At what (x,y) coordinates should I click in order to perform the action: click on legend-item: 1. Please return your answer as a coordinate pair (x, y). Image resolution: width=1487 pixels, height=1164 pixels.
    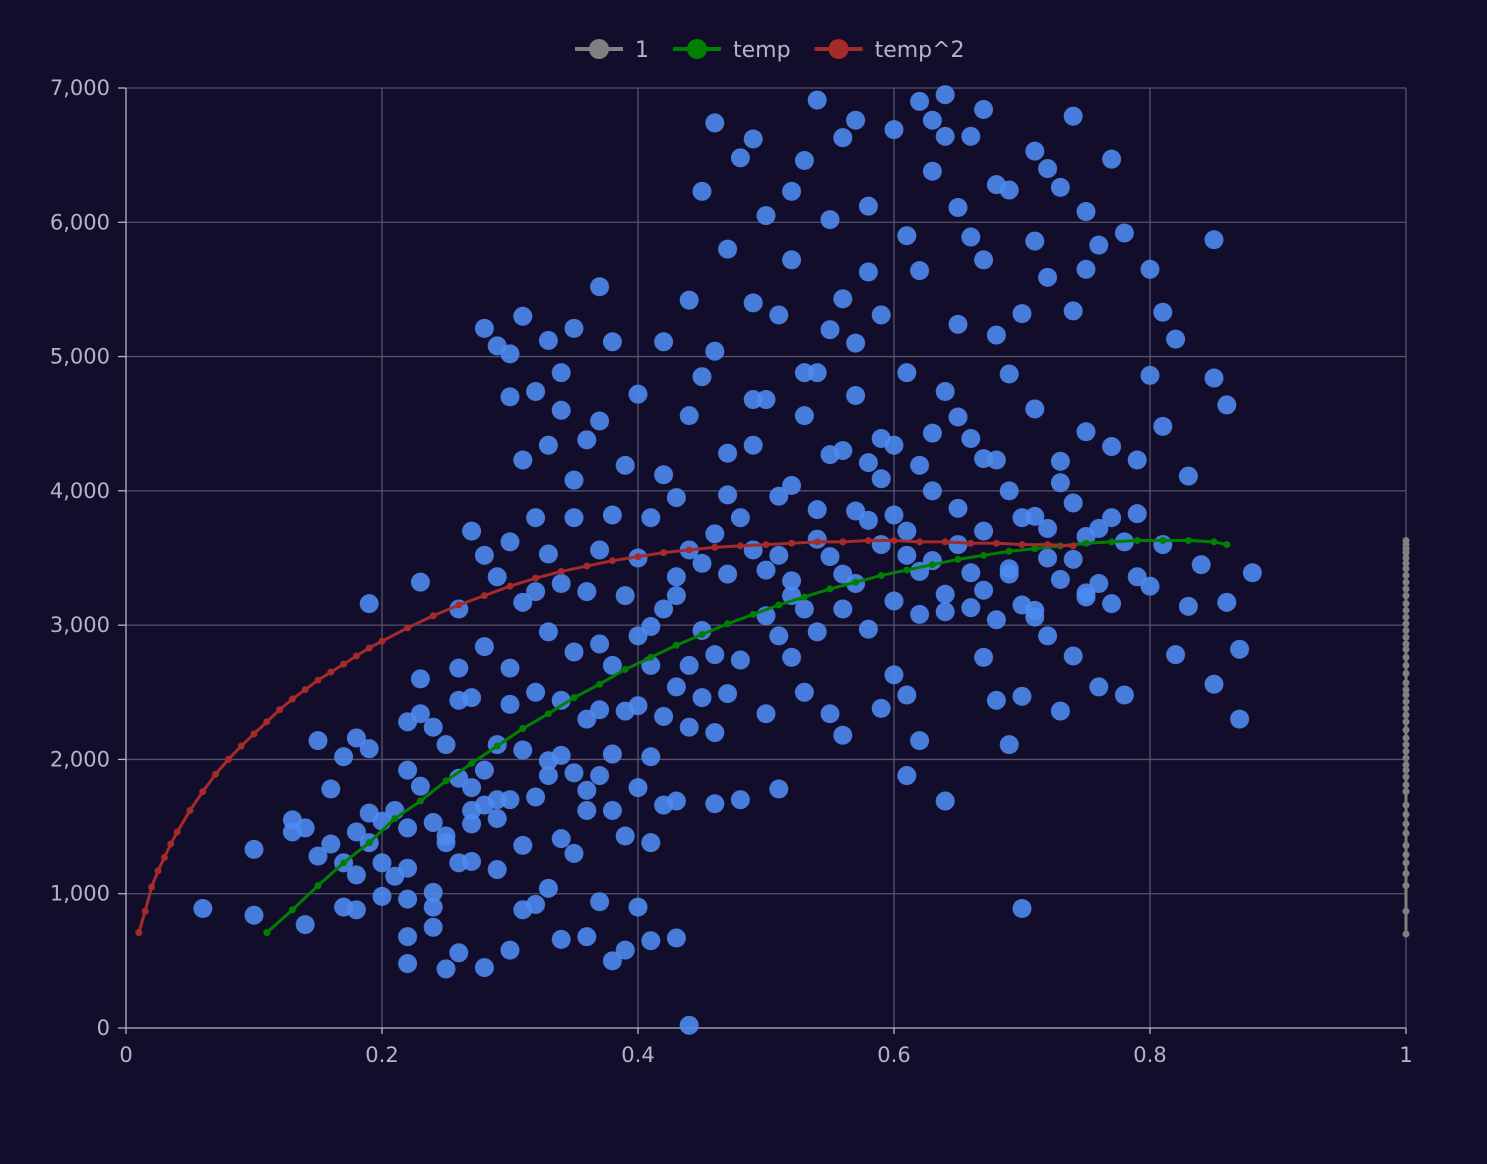
    Looking at the image, I should click on (612, 50).